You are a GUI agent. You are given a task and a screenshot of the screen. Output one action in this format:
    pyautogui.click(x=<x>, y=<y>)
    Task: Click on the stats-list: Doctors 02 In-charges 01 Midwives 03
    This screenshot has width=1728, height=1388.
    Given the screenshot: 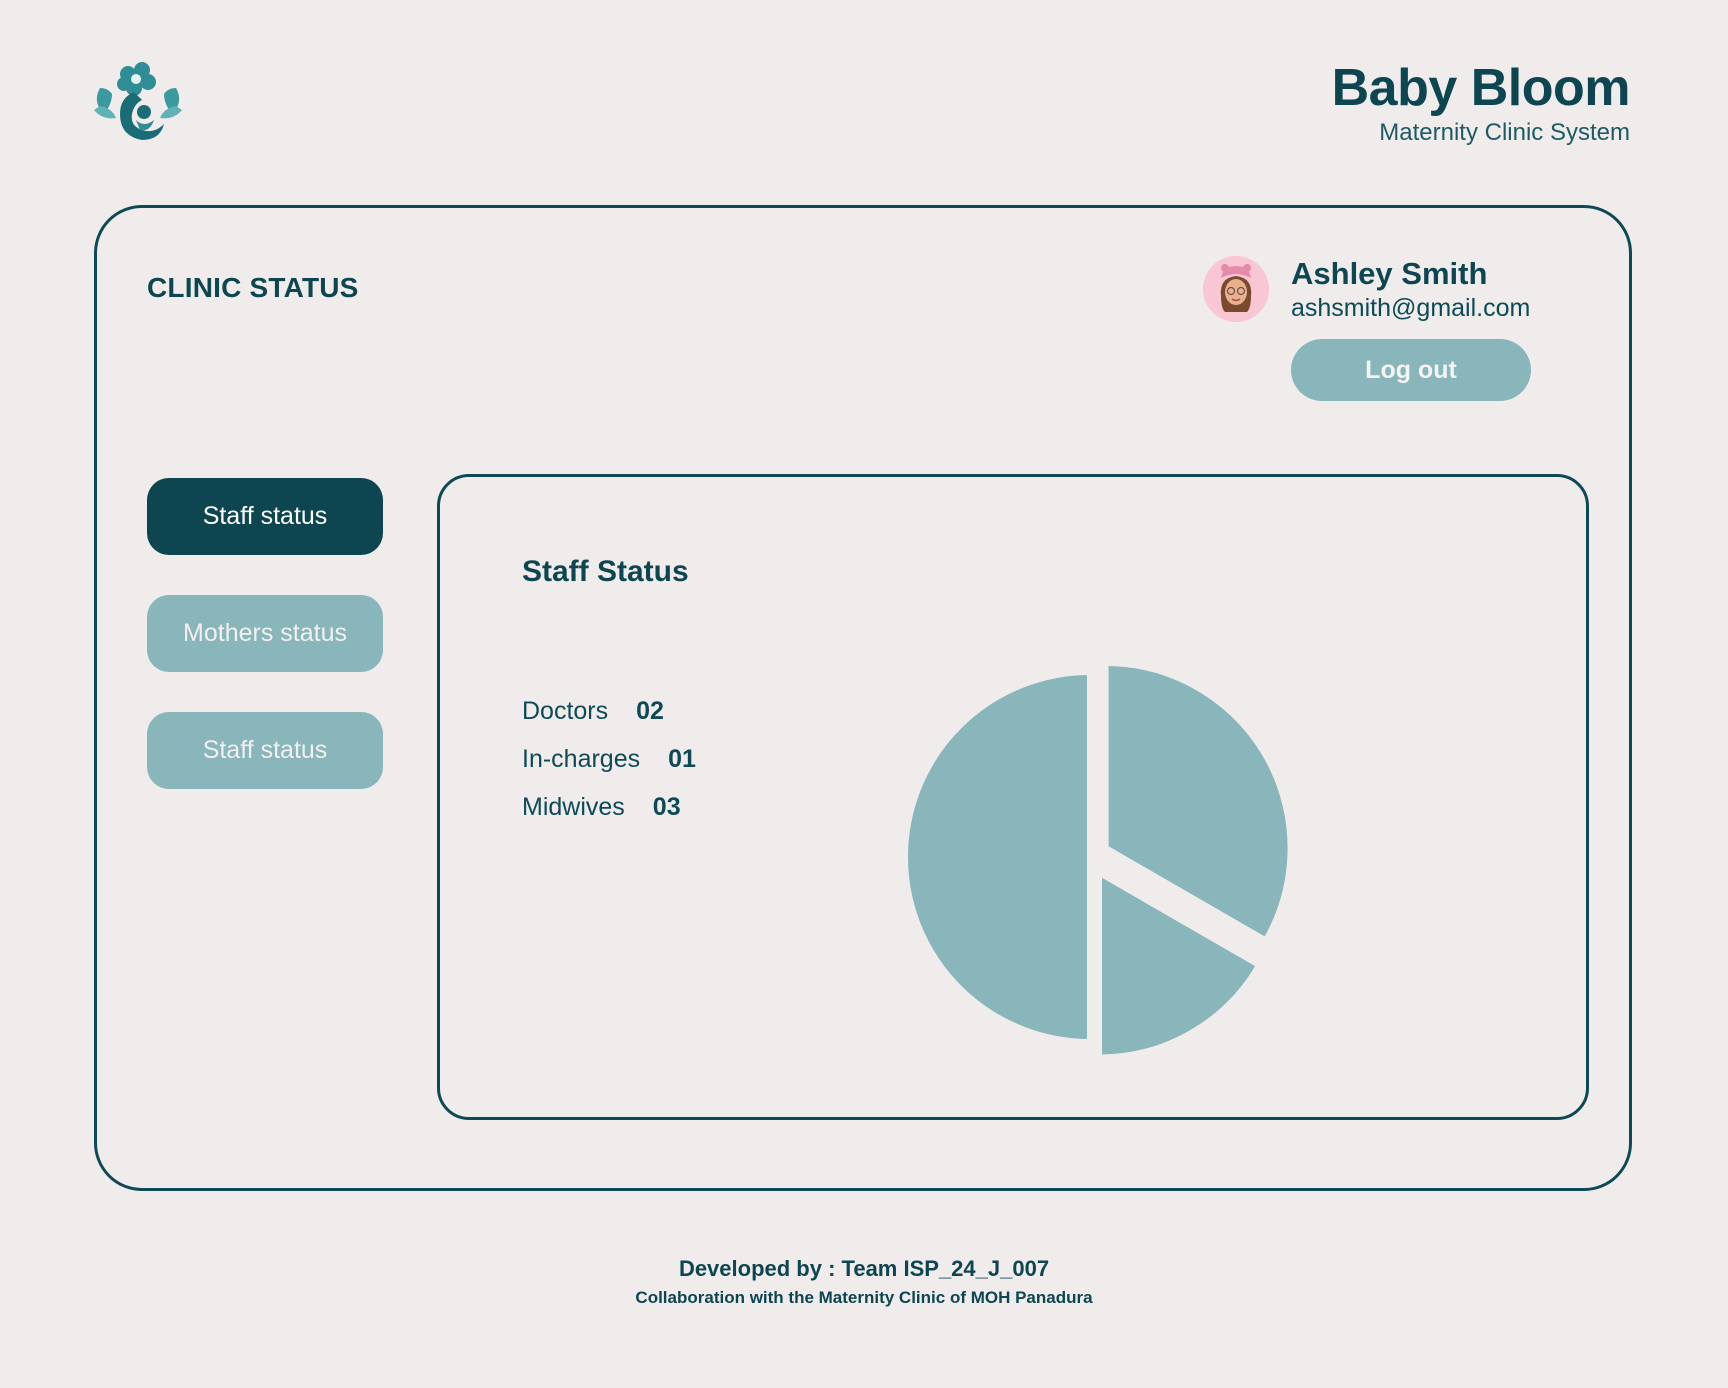 What is the action you would take?
    pyautogui.click(x=609, y=759)
    